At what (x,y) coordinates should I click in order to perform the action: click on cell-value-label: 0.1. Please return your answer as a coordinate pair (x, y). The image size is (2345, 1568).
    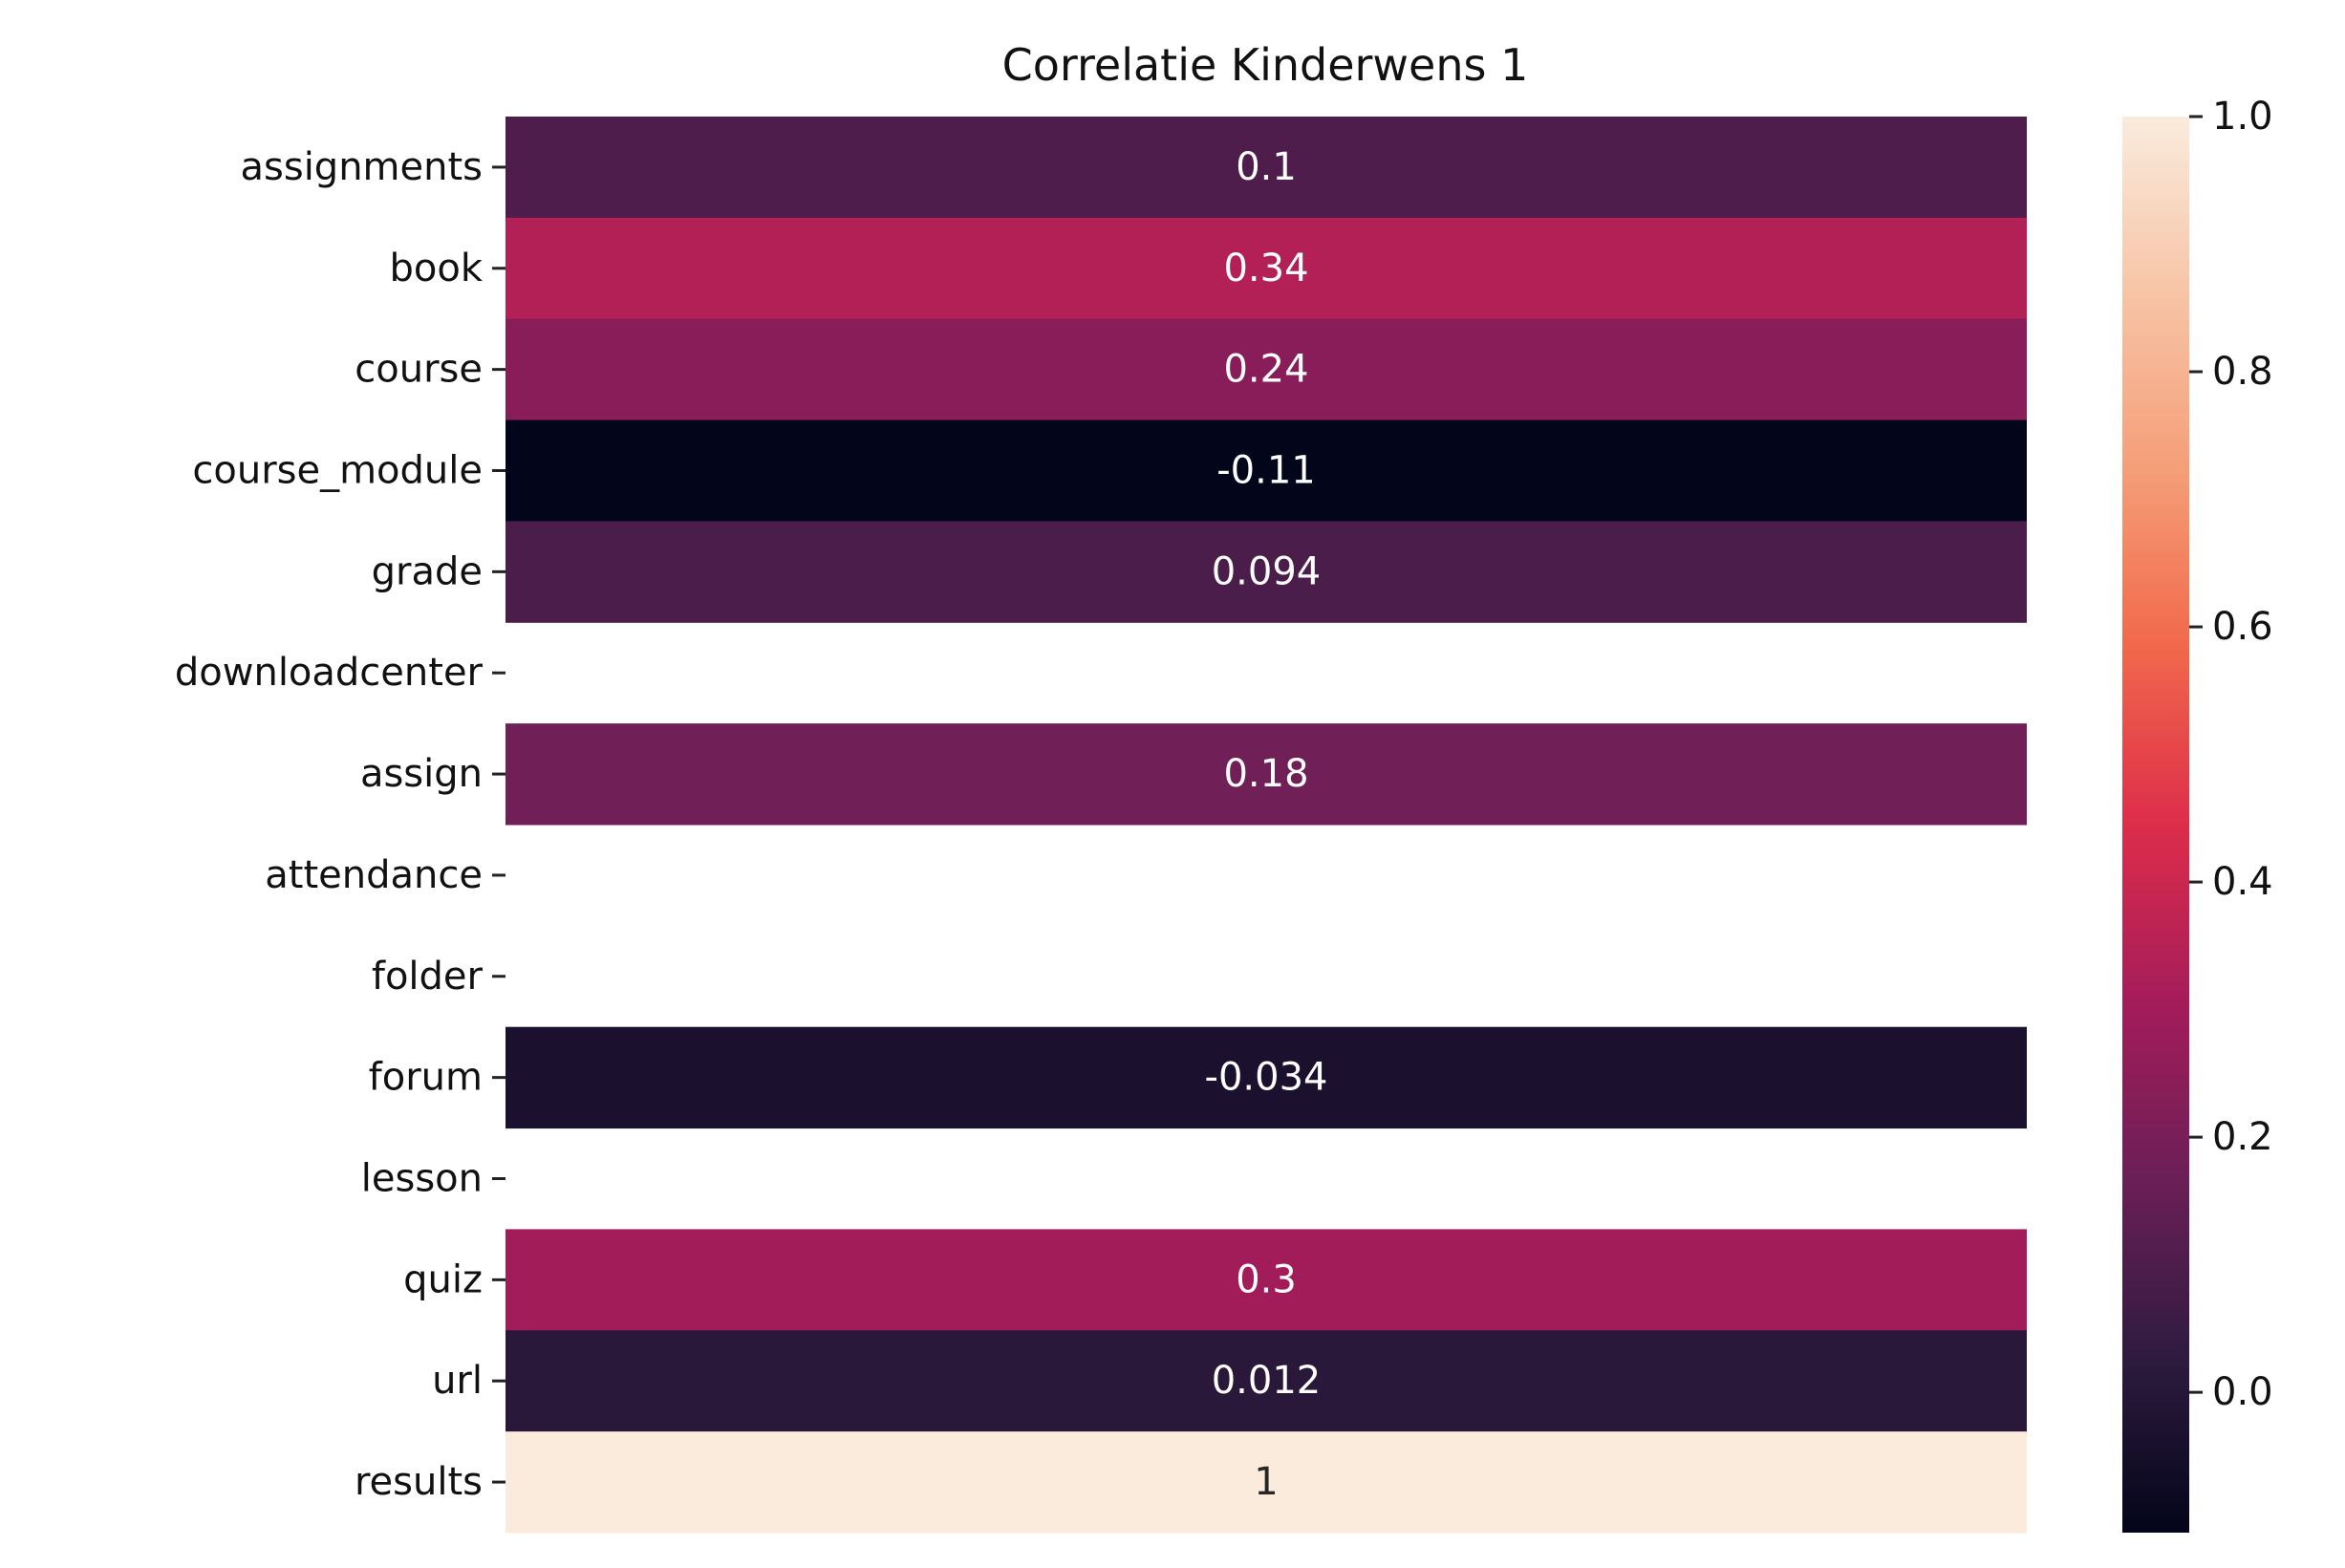
    Looking at the image, I should click on (1267, 167).